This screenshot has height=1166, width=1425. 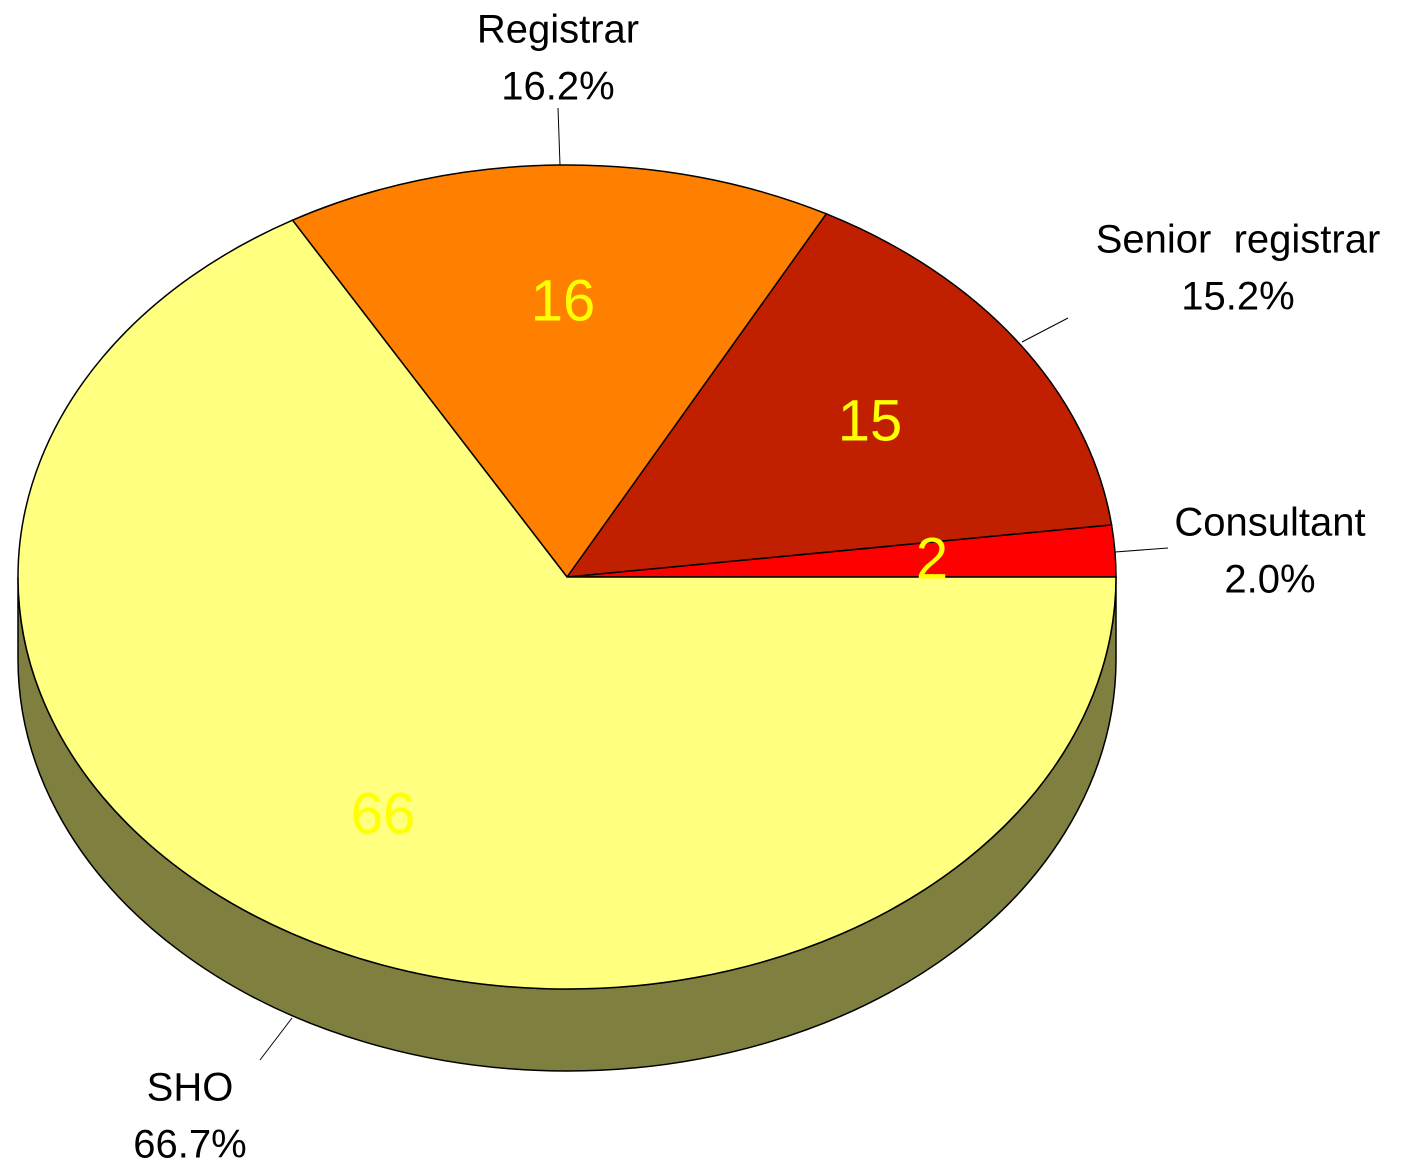 What do you see at coordinates (189, 1144) in the screenshot?
I see `percent-label: 66.7%` at bounding box center [189, 1144].